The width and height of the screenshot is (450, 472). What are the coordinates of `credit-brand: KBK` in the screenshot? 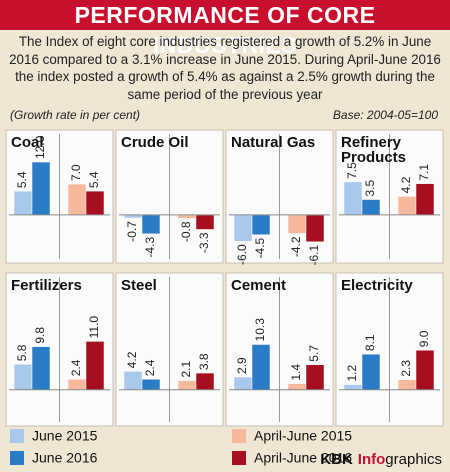 It's located at (336, 459).